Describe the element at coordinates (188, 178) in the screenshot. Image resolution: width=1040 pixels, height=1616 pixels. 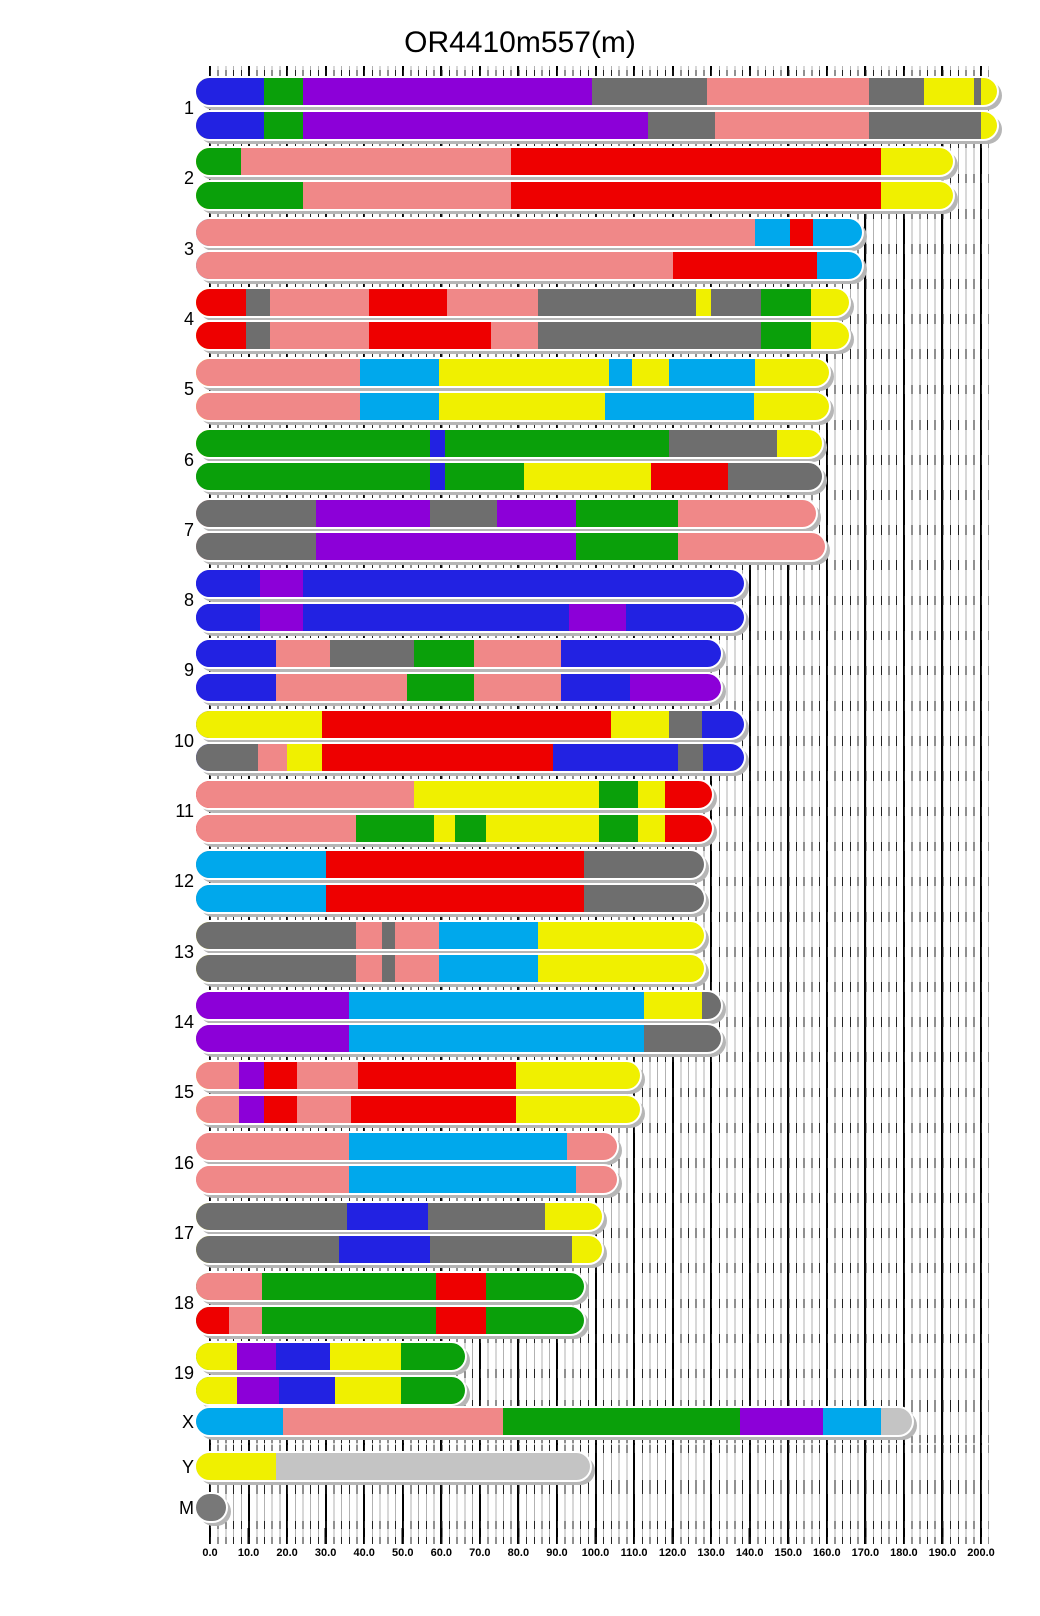
I see `chromosome-label-2: 2` at that location.